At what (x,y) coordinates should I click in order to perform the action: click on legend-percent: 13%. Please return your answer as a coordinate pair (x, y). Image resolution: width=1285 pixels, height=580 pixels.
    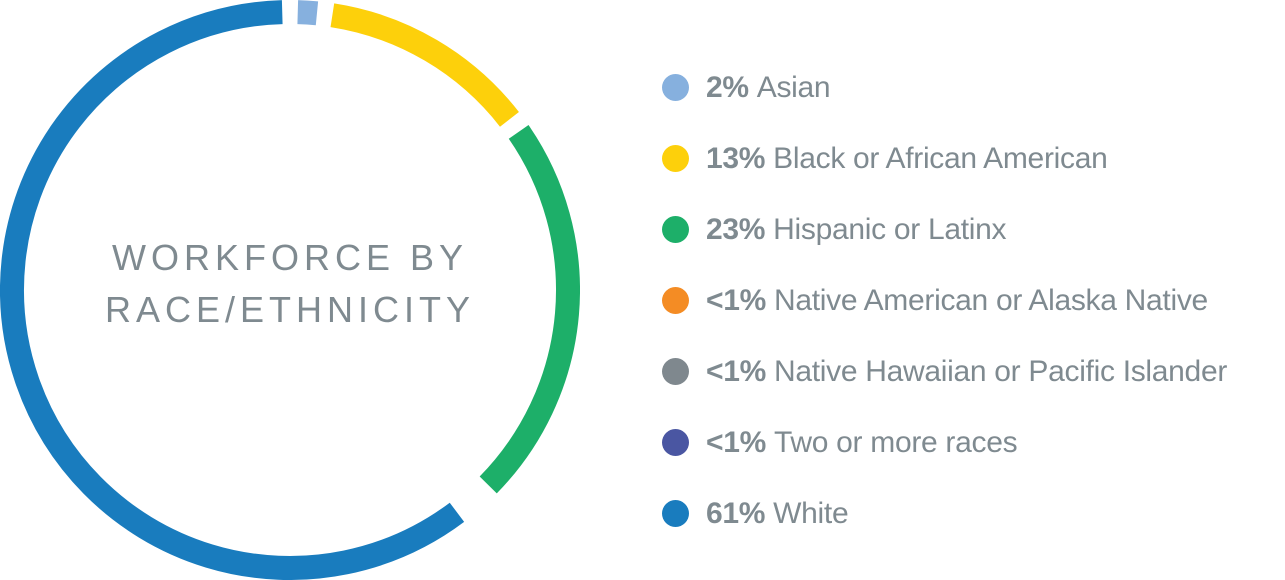
    Looking at the image, I should click on (736, 158).